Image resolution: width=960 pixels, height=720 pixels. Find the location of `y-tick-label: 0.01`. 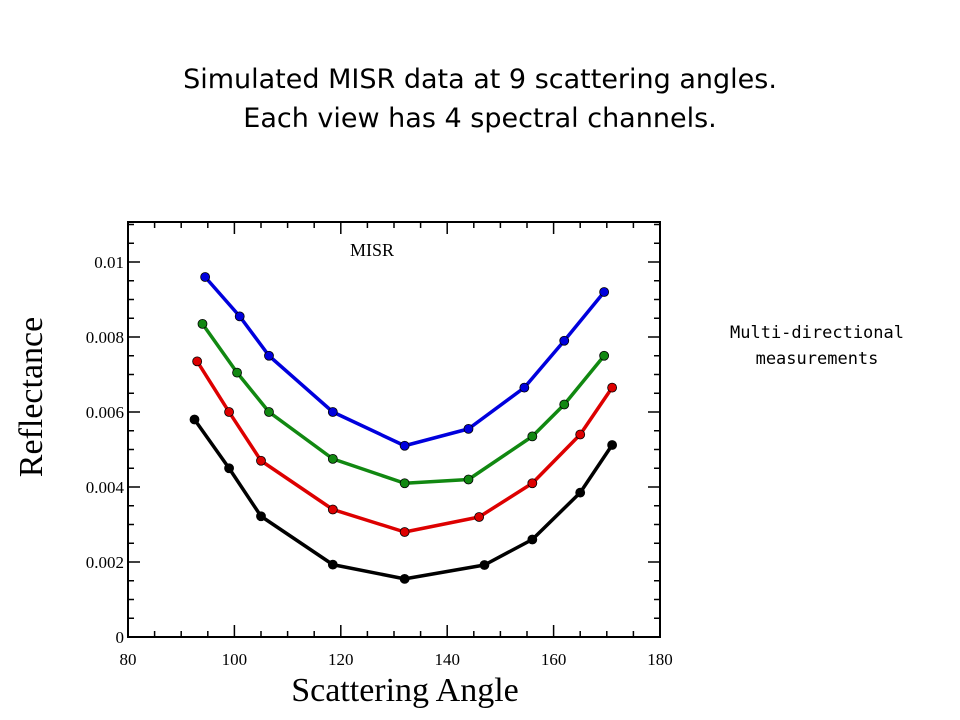

y-tick-label: 0.01 is located at coordinates (109, 262).